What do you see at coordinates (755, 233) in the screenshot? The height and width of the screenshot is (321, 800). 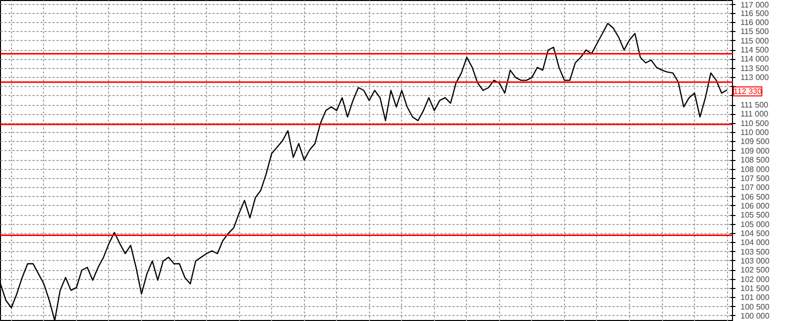 I see `y-tick-label: 104 500` at bounding box center [755, 233].